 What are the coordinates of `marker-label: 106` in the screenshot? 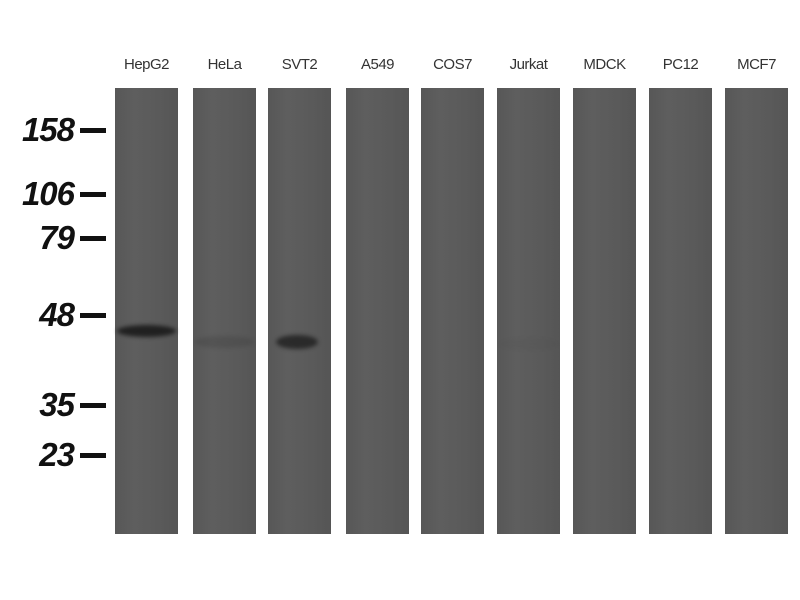 It's located at (48, 193).